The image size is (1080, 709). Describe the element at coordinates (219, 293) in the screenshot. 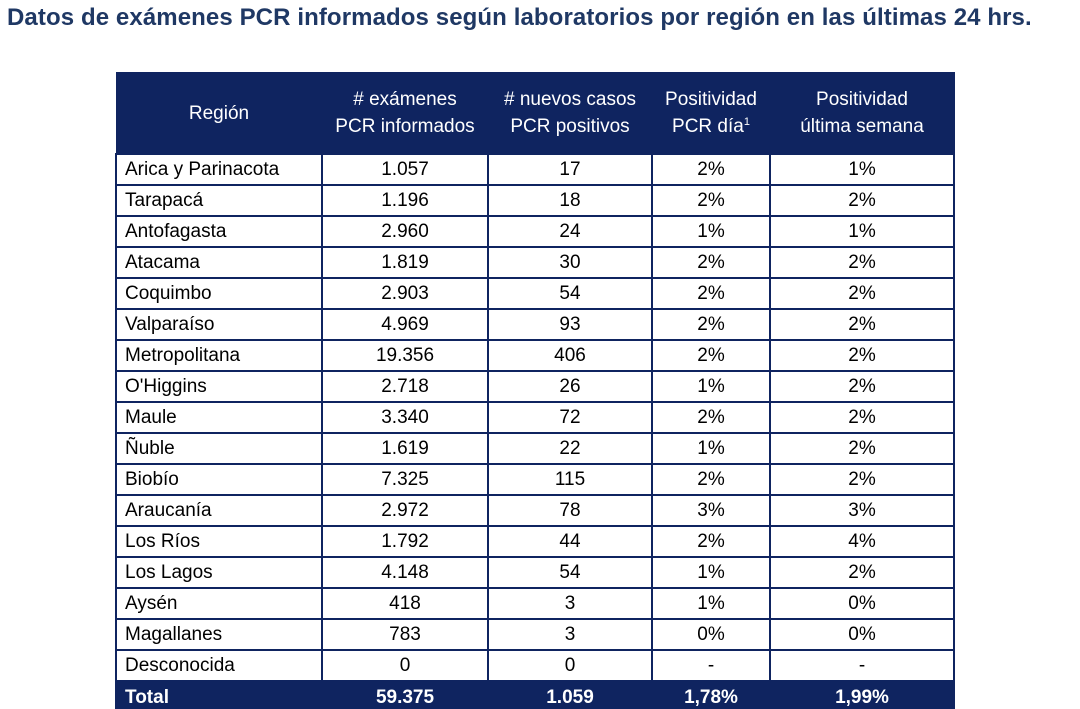

I see `region-cell: Coquimbo` at that location.